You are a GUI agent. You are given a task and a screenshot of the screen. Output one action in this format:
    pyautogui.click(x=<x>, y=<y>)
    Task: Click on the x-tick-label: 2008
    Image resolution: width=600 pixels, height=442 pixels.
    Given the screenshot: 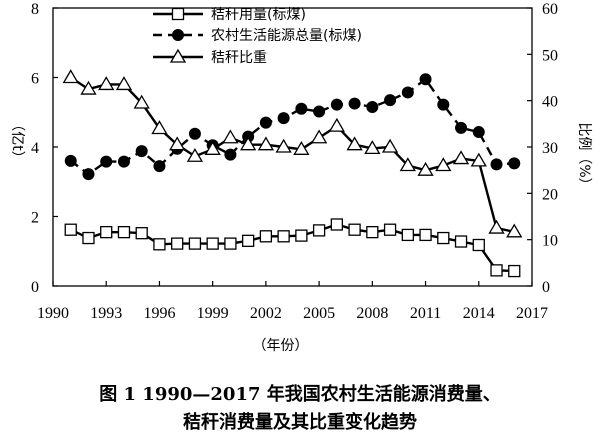 What is the action you would take?
    pyautogui.click(x=372, y=313)
    